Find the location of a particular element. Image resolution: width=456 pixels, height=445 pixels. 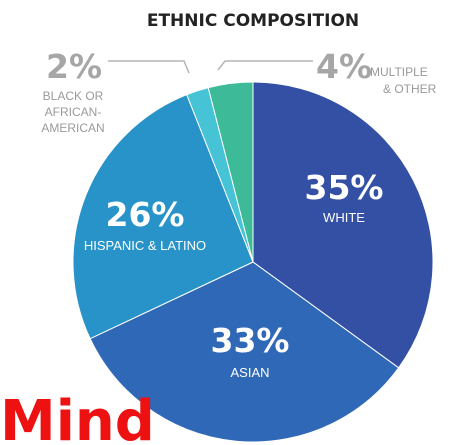

slice-label-hispanic-percent: 26% is located at coordinates (145, 214).